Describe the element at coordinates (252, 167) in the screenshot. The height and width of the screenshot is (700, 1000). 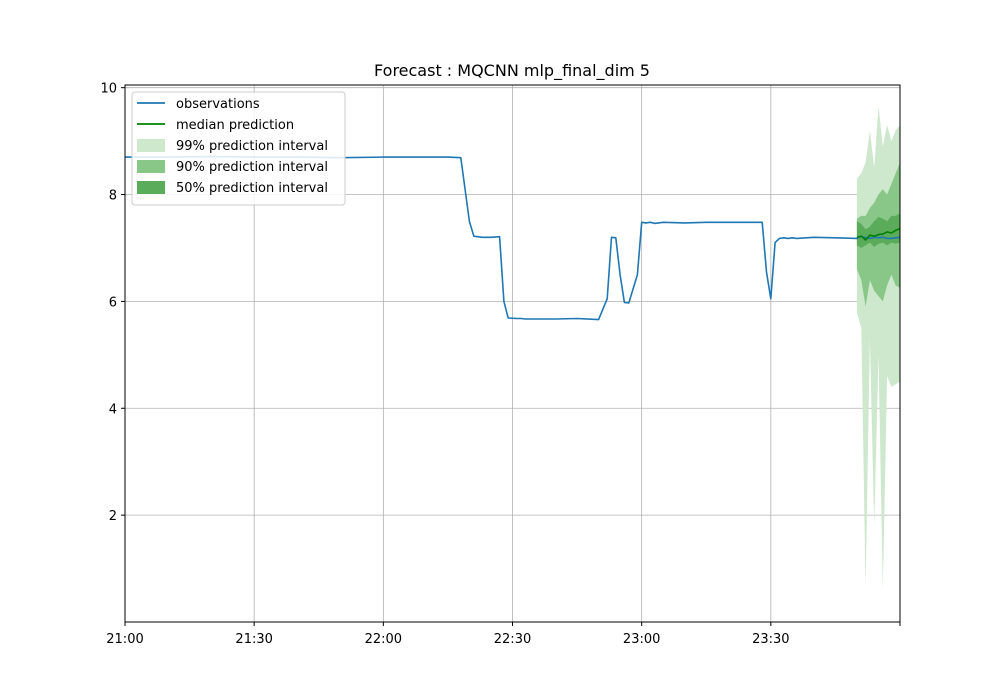
I see `legend-label-pi90: 90% prediction interval` at that location.